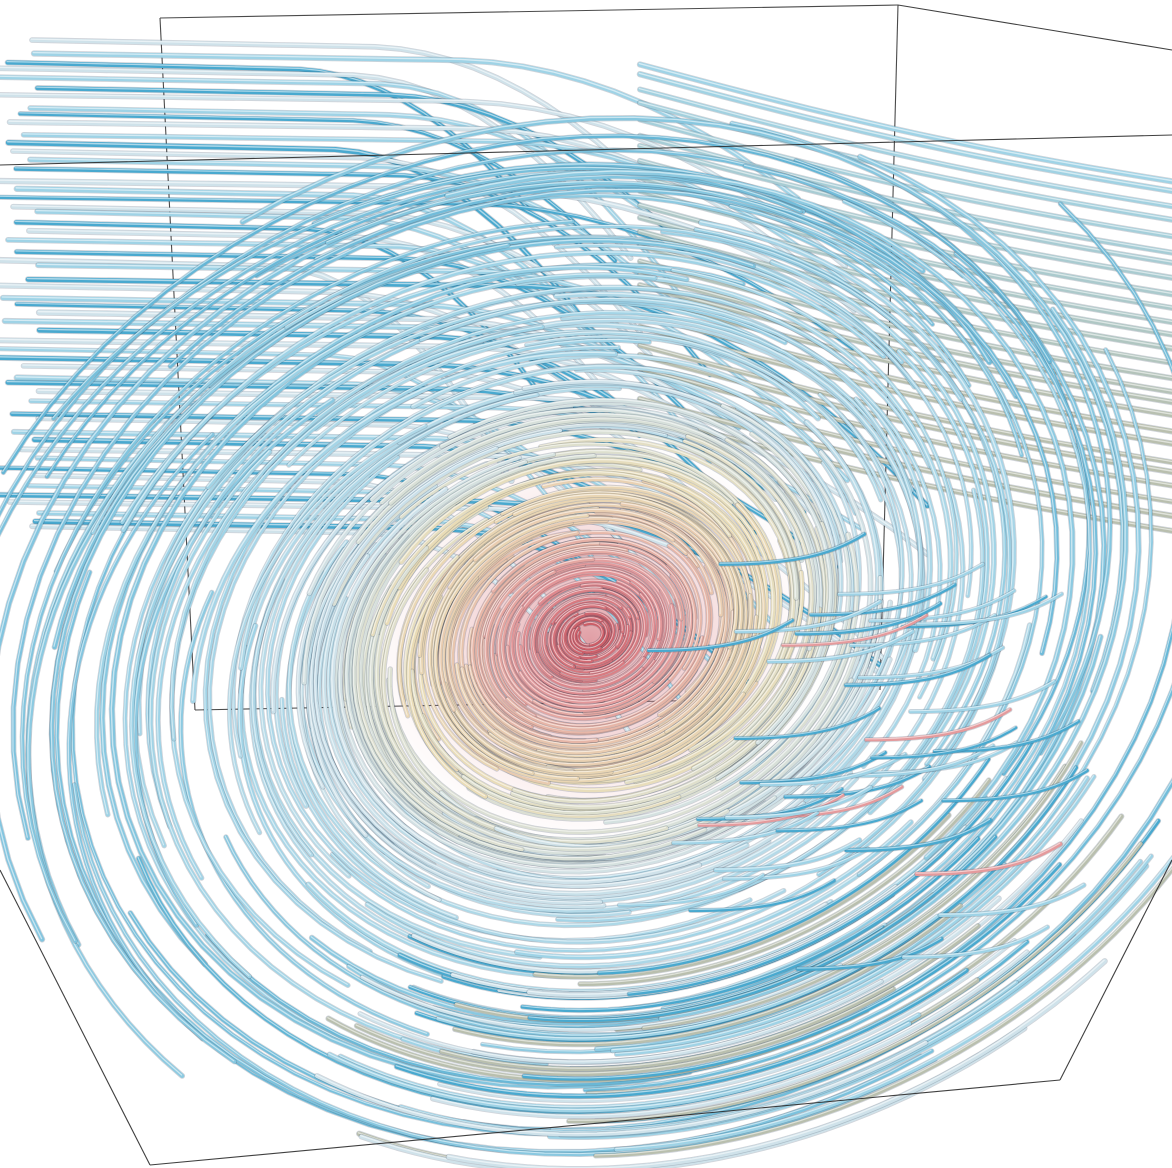 The height and width of the screenshot is (1168, 1172). Describe the element at coordinates (1034, 27) in the screenshot. I see `box-edge-top-right` at that location.